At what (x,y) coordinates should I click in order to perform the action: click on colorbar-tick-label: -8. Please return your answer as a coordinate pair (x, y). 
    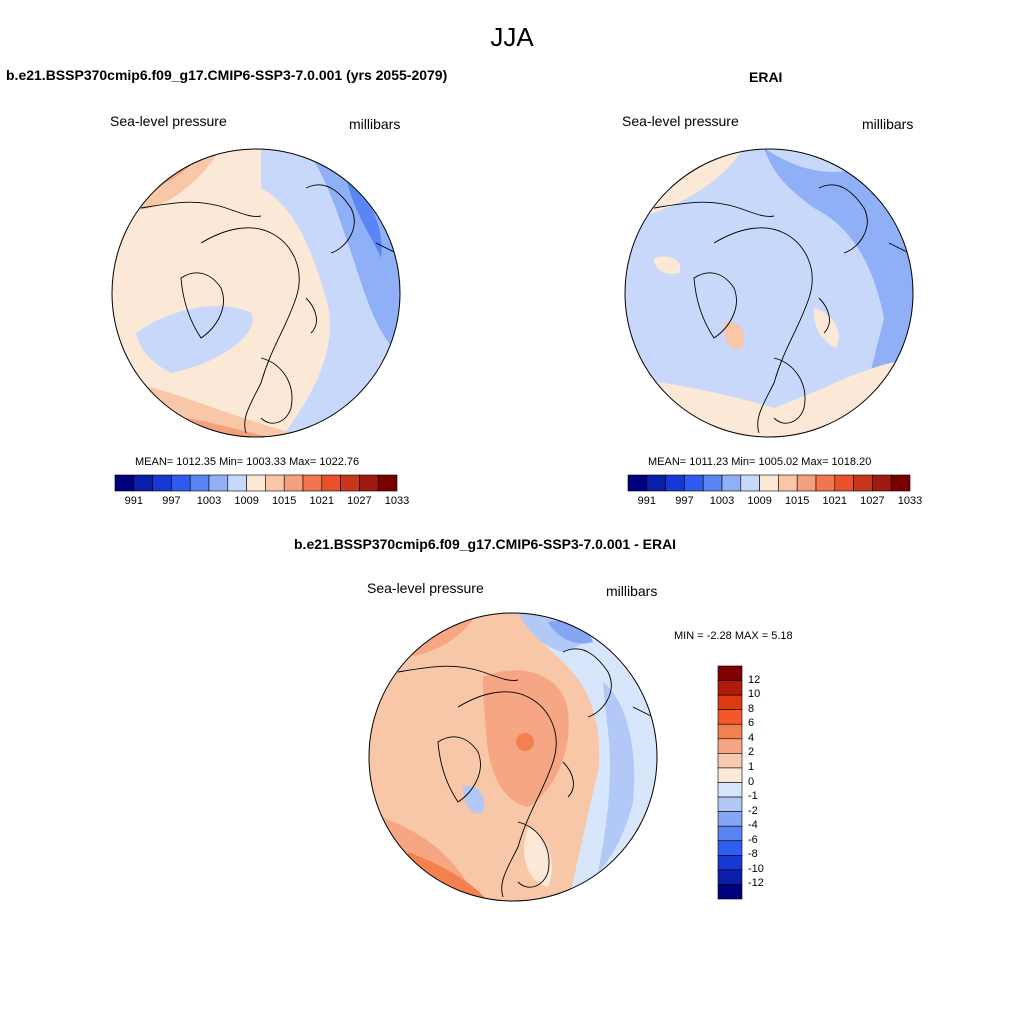
    Looking at the image, I should click on (753, 854).